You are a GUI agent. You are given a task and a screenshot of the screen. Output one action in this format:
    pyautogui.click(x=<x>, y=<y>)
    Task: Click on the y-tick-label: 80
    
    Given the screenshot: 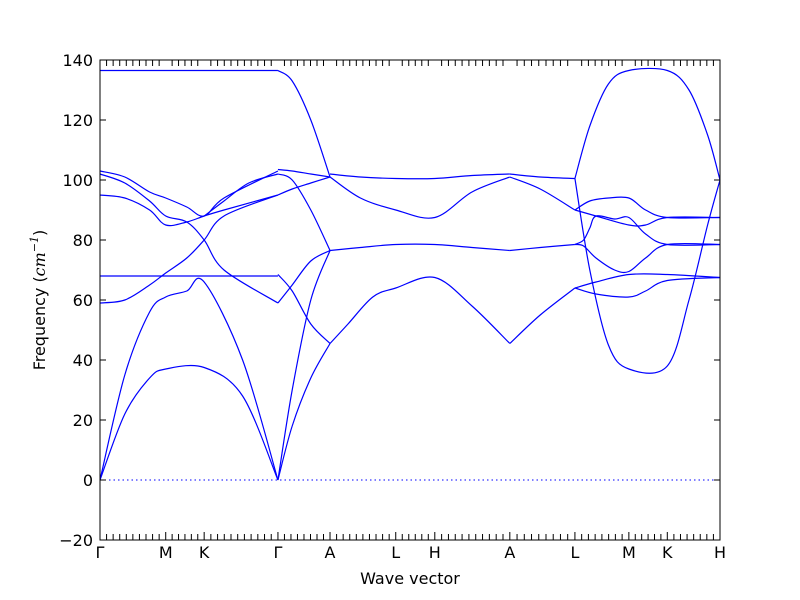 What is the action you would take?
    pyautogui.click(x=83, y=240)
    